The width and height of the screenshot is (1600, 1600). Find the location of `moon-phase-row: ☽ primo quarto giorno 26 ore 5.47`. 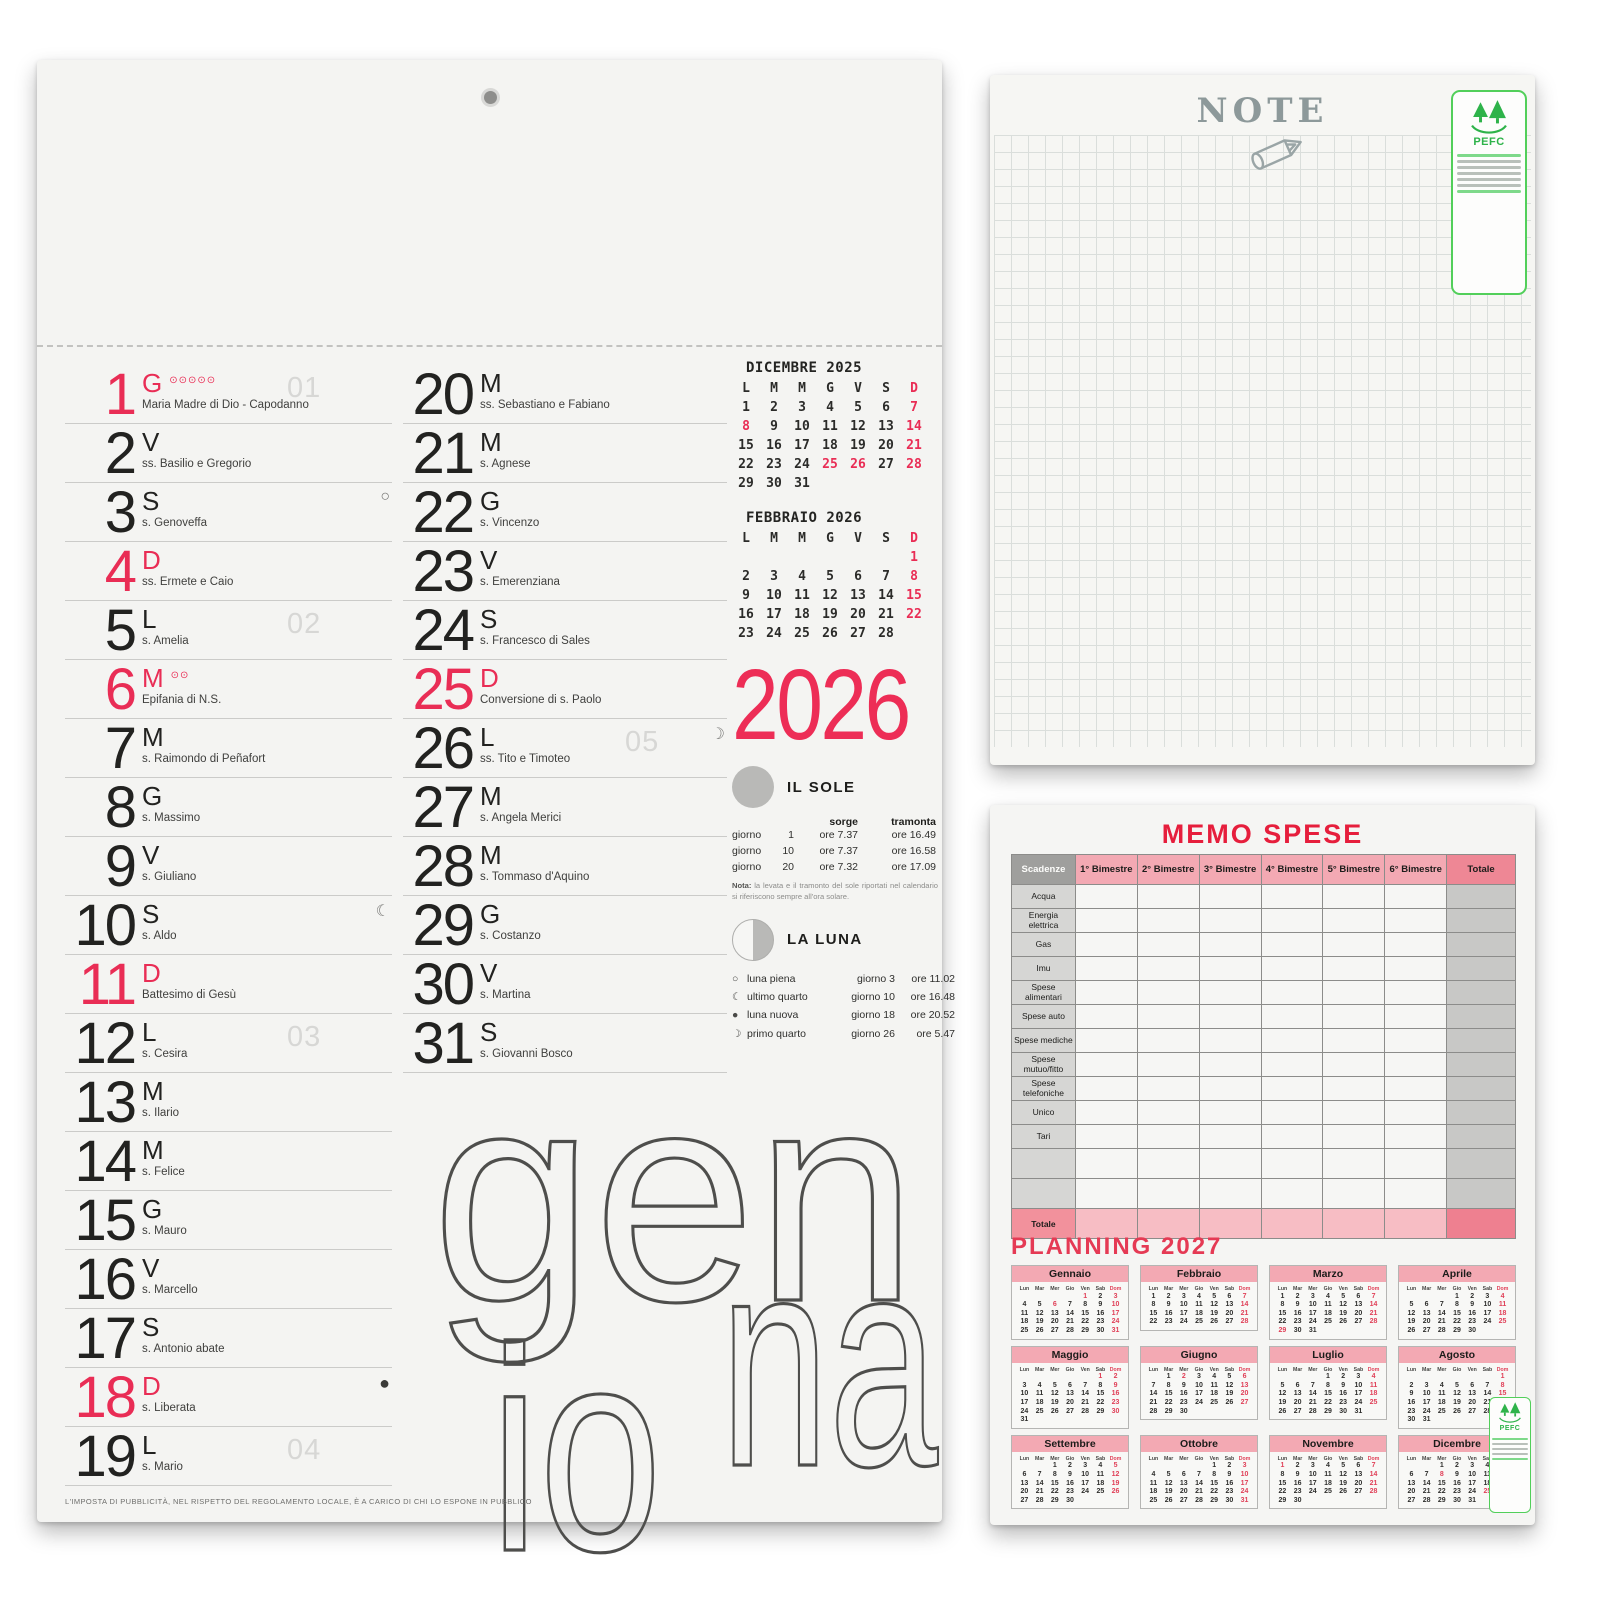

moon-phase-row: ☽ primo quarto giorno 26 ore 5.47 is located at coordinates (843, 1034).